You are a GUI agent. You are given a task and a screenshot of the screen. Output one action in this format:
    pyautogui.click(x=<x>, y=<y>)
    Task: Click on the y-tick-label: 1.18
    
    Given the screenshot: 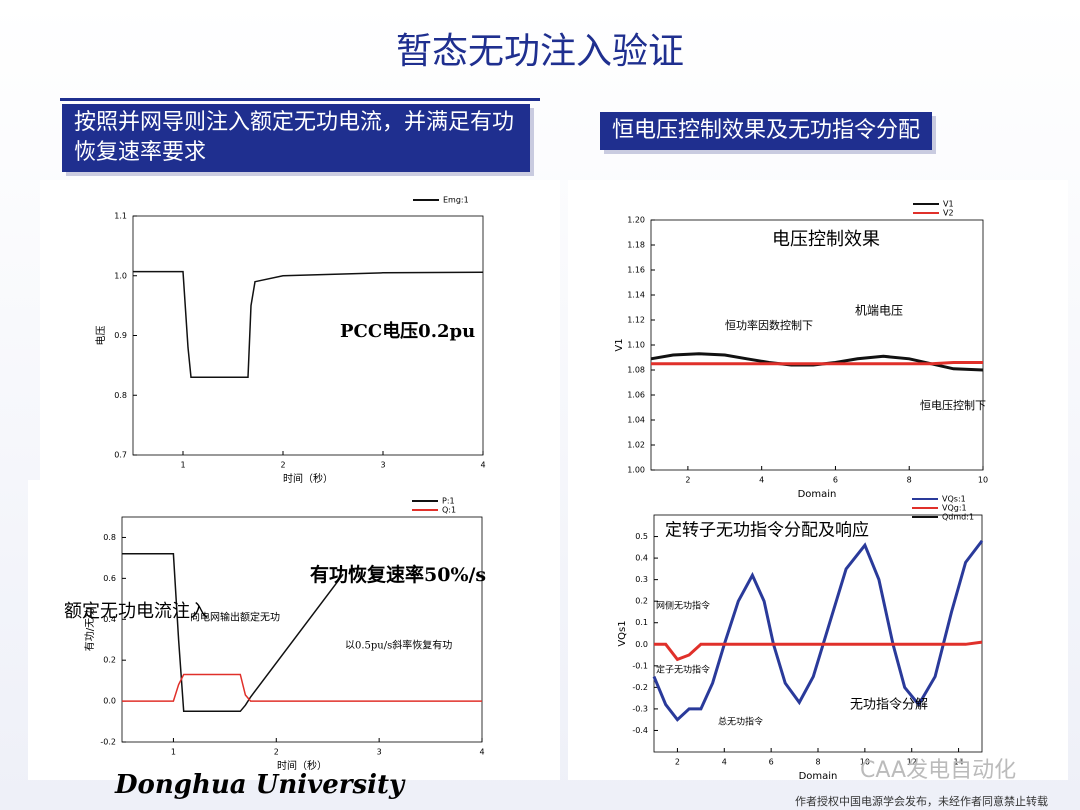 What is the action you would take?
    pyautogui.click(x=636, y=245)
    